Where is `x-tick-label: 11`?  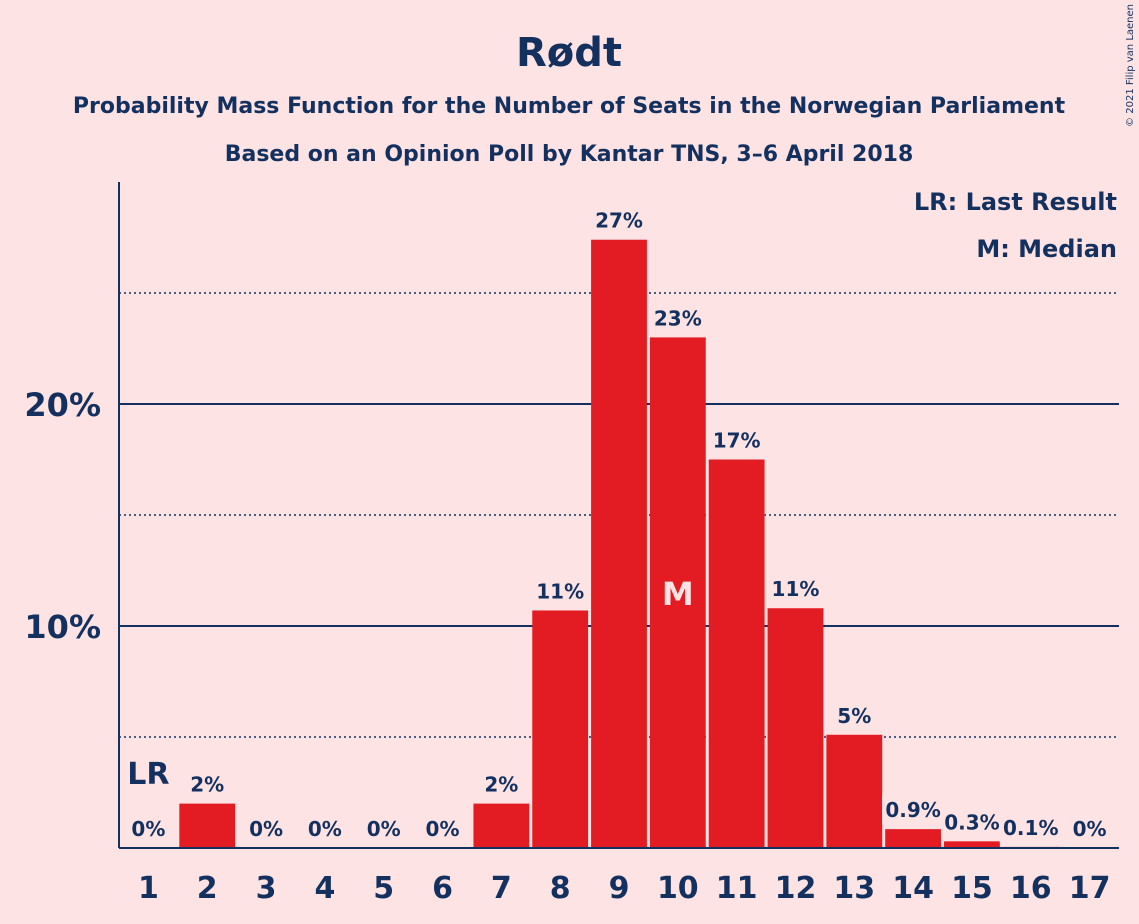 x-tick-label: 11 is located at coordinates (737, 888).